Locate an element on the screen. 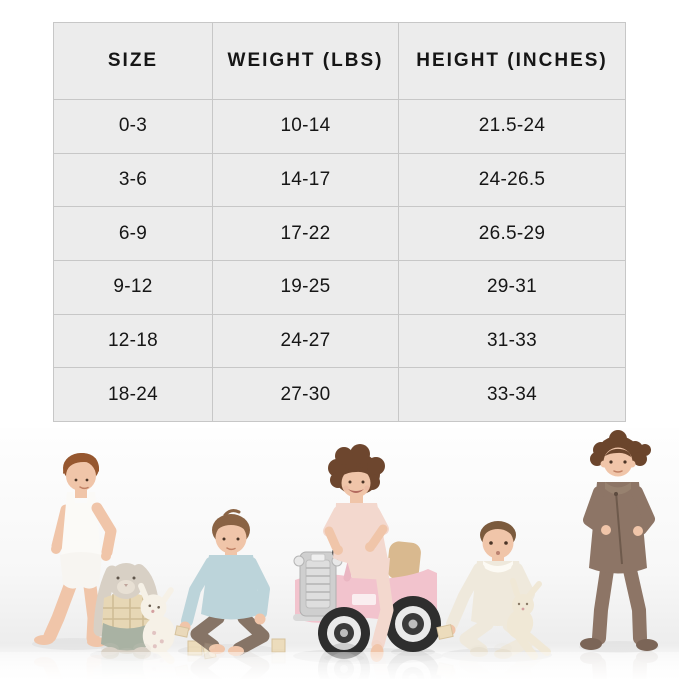 The width and height of the screenshot is (679, 679). sitting-baby-blue-figure is located at coordinates (222, 582).